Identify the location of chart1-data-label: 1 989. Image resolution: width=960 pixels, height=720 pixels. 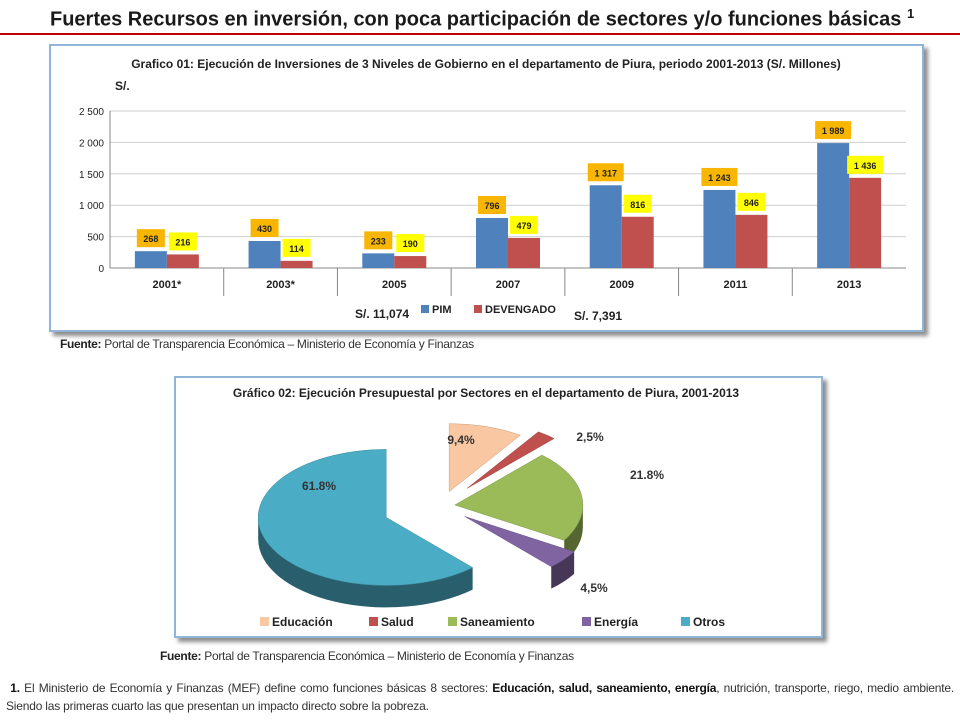
(833, 131).